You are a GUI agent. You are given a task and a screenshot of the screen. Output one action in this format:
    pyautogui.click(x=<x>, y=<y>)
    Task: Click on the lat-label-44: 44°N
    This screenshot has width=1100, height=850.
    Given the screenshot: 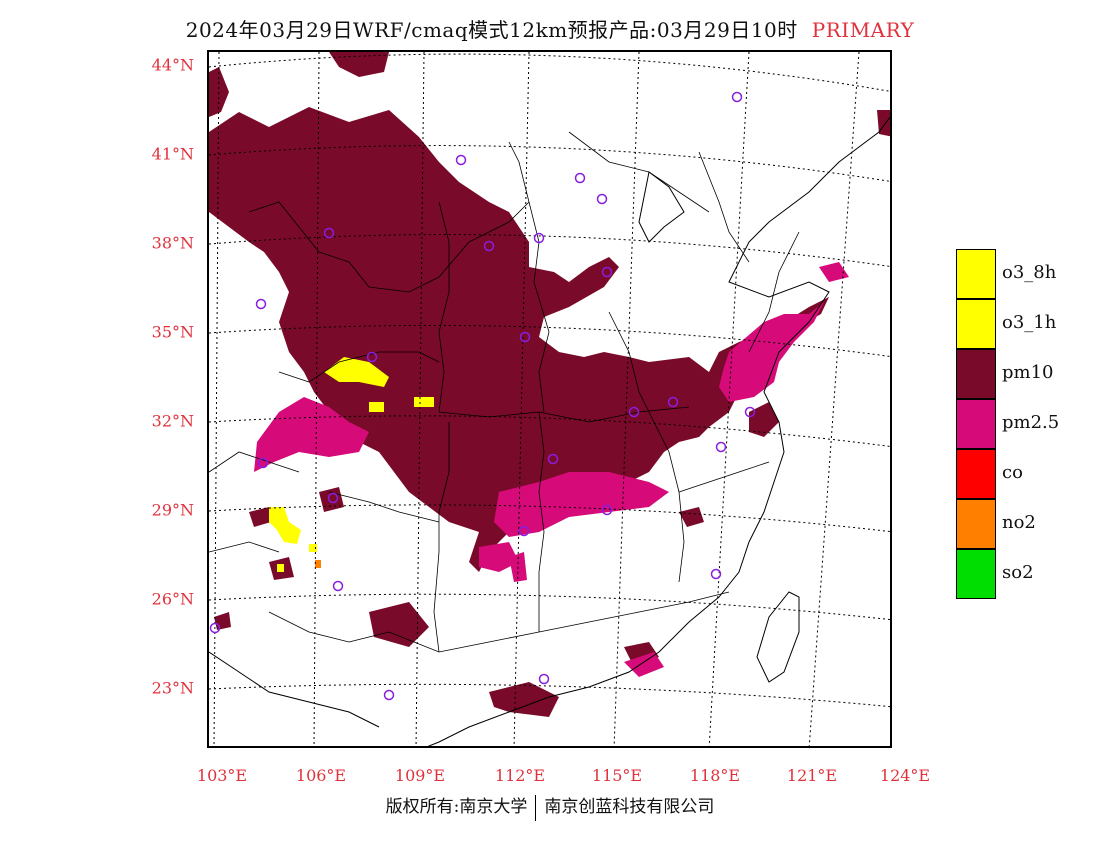 What is the action you would take?
    pyautogui.click(x=172, y=65)
    